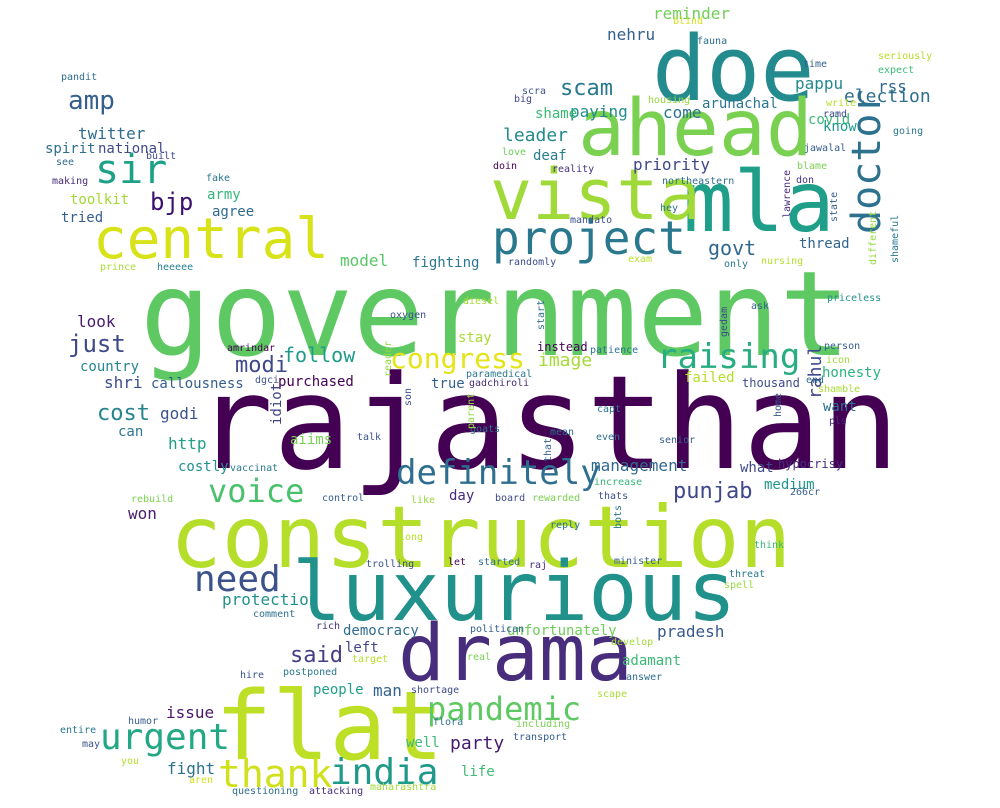 The image size is (1000, 808). What do you see at coordinates (669, 100) in the screenshot?
I see `cloud-word: housing` at bounding box center [669, 100].